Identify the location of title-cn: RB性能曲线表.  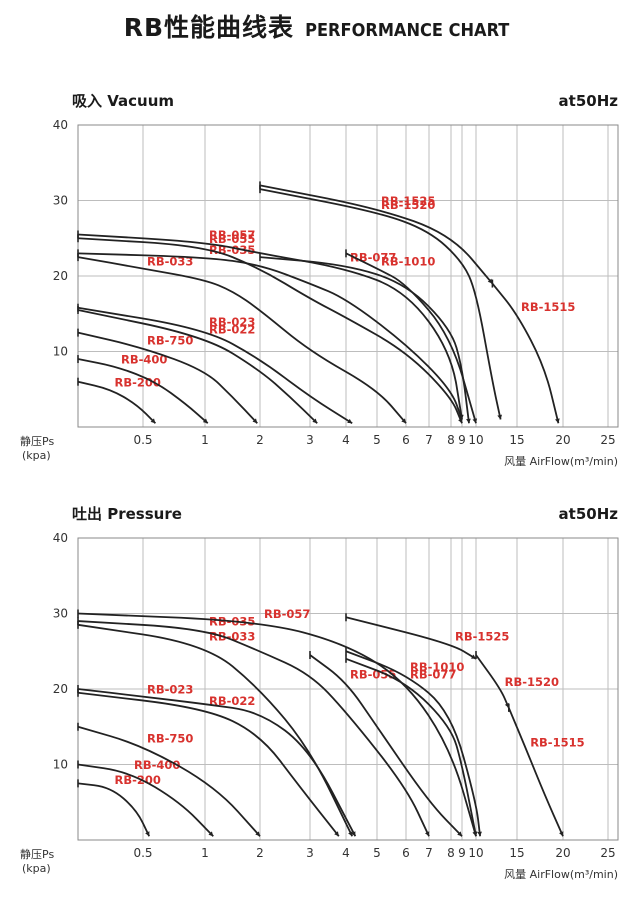
(209, 27).